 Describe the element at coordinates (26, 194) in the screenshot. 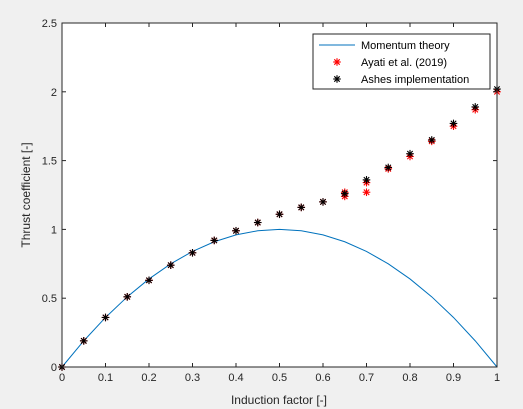

I see `y-axis-label: Thrust coefficient [-]` at that location.